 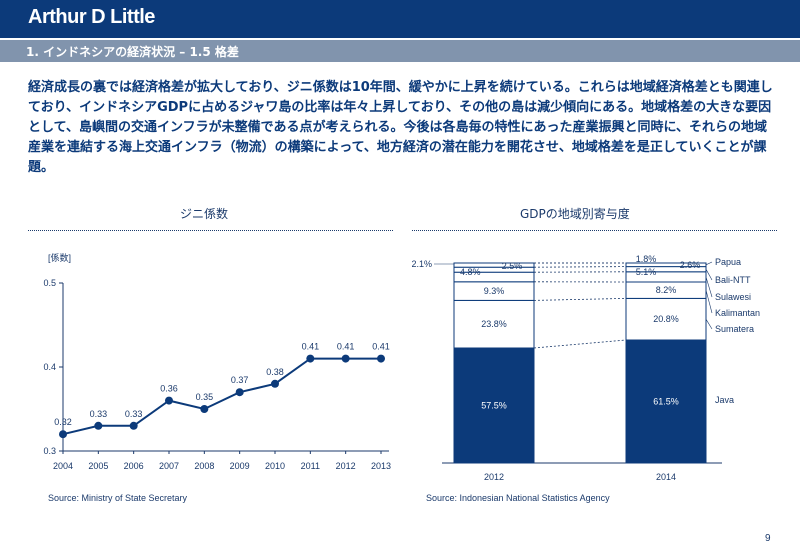 I want to click on gdp-segment-label: 5.1%, so click(x=646, y=272).